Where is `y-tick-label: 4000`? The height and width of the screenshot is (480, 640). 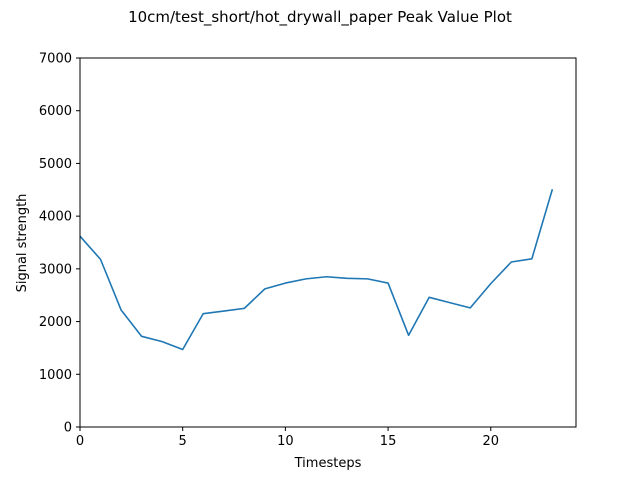
y-tick-label: 4000 is located at coordinates (55, 217).